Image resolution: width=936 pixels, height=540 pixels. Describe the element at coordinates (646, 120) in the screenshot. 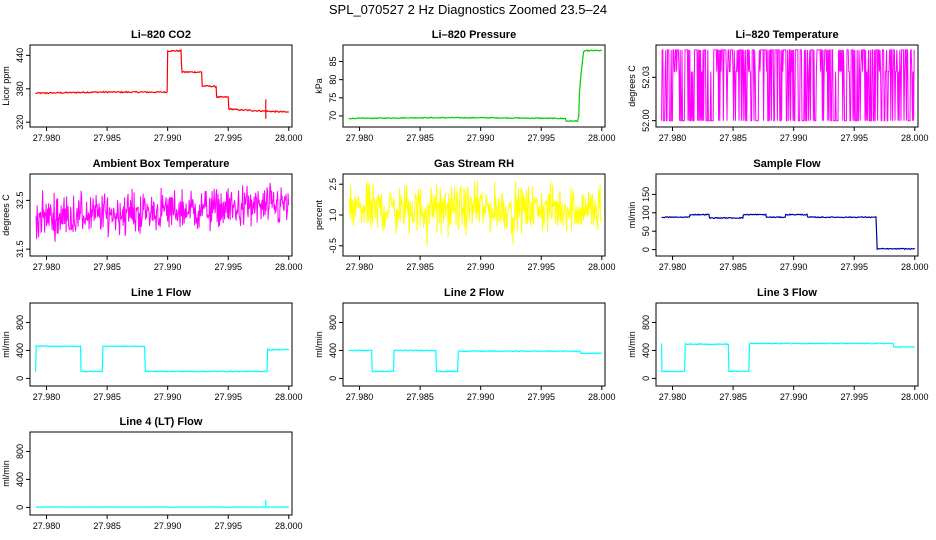

I see `y-tick-label: 52.00` at that location.